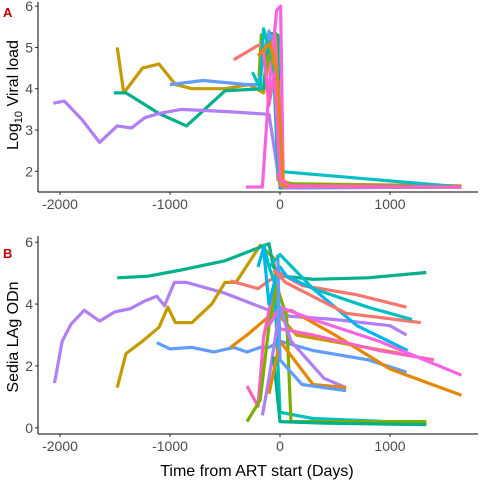  Describe the element at coordinates (29, 130) in the screenshot. I see `panel-a-y-tick-label: 3` at that location.